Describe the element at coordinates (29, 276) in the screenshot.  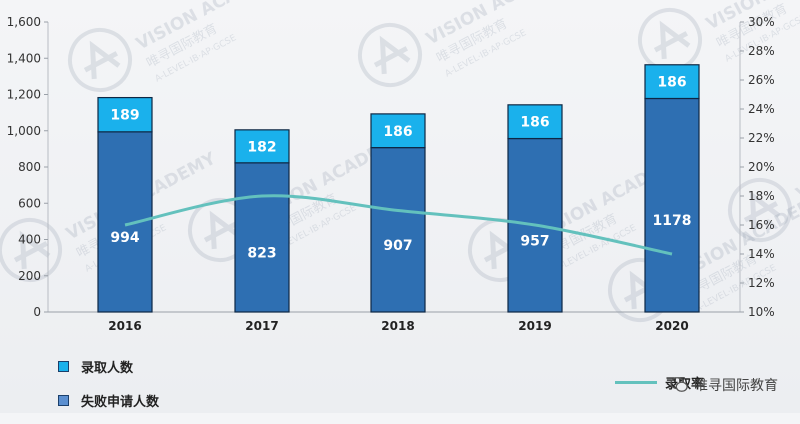
I see `y-left-tick-label: 200` at that location.